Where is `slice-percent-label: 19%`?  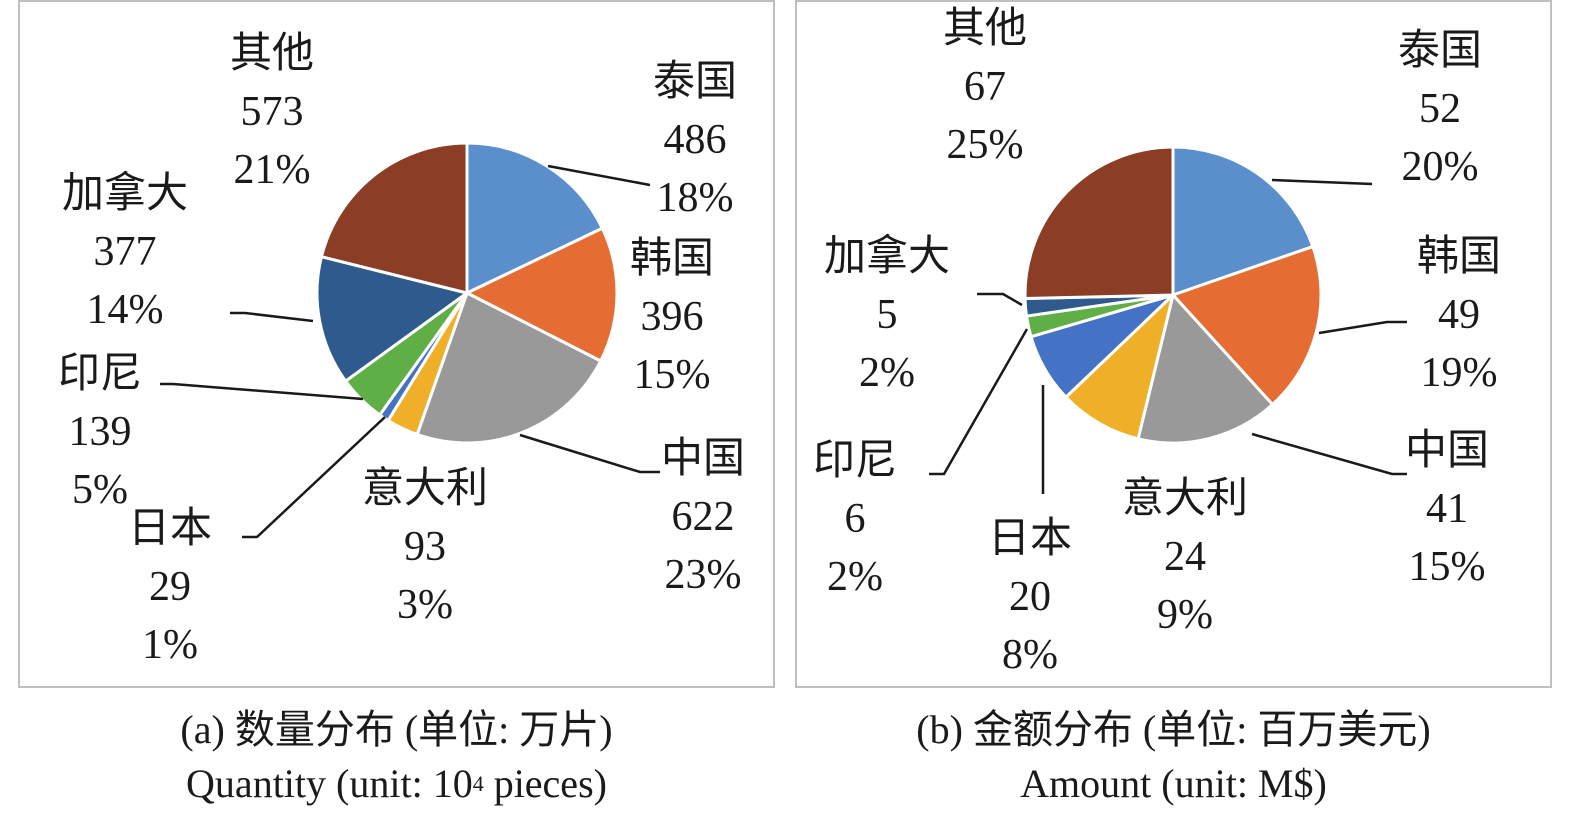 slice-percent-label: 19% is located at coordinates (1459, 373).